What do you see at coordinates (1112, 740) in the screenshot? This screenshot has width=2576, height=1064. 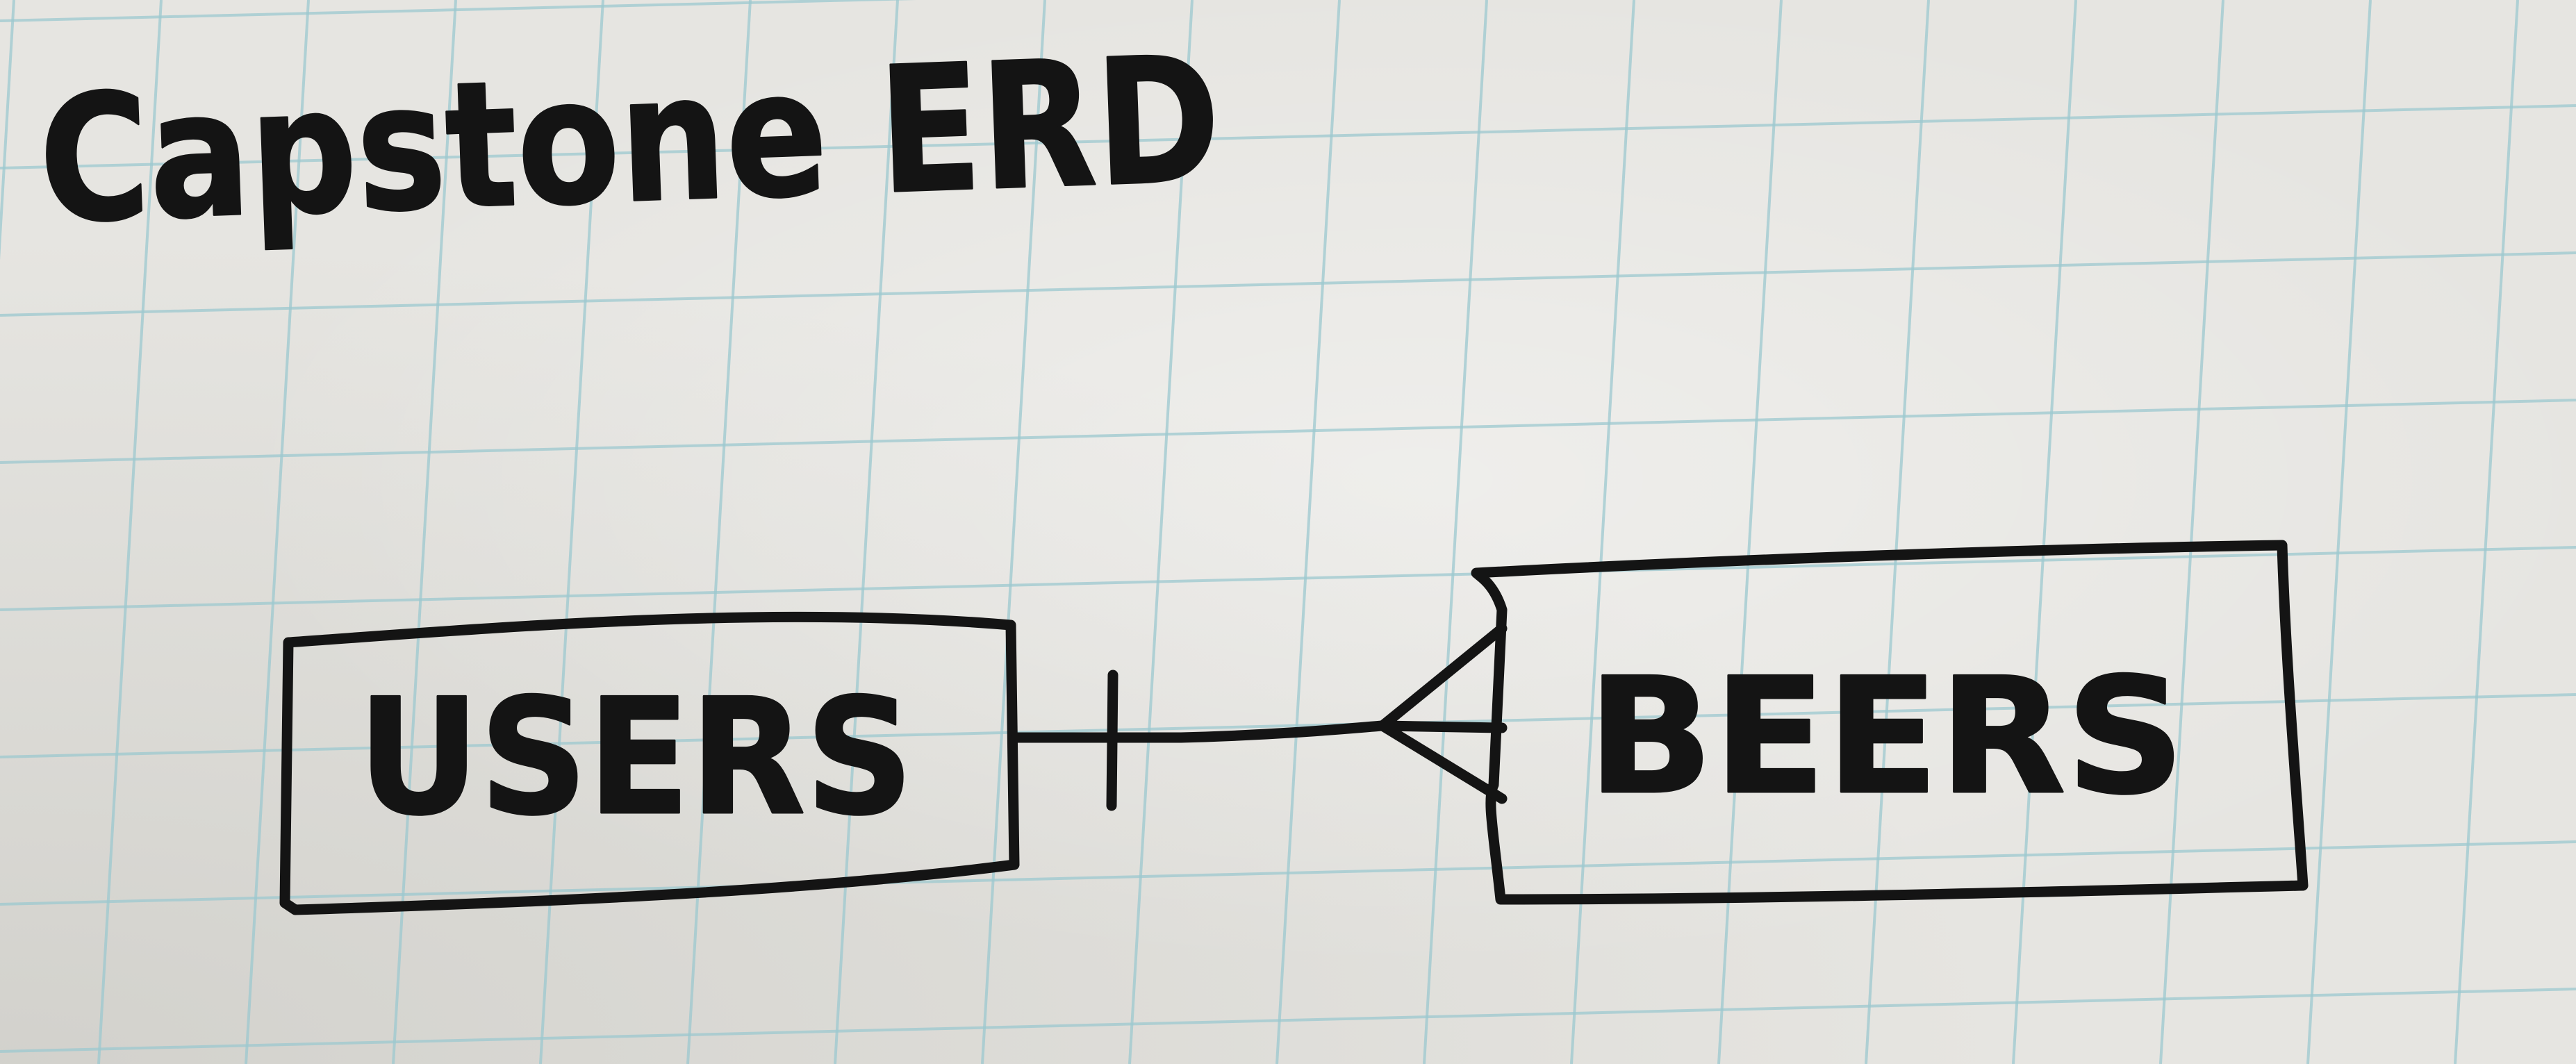 I see `one-cardinality-bar` at bounding box center [1112, 740].